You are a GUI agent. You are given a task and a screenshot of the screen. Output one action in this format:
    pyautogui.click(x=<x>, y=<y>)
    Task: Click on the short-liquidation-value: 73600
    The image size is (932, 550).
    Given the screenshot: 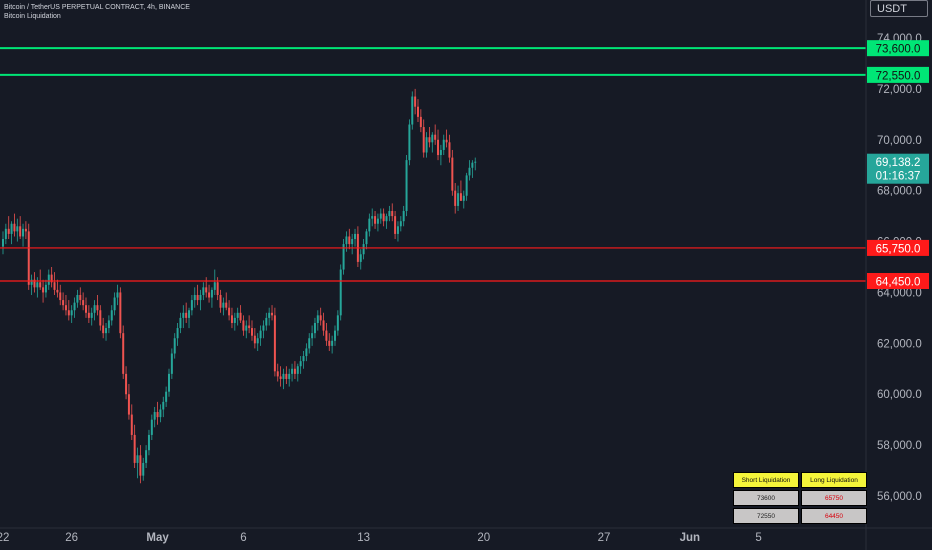 What is the action you would take?
    pyautogui.click(x=766, y=498)
    